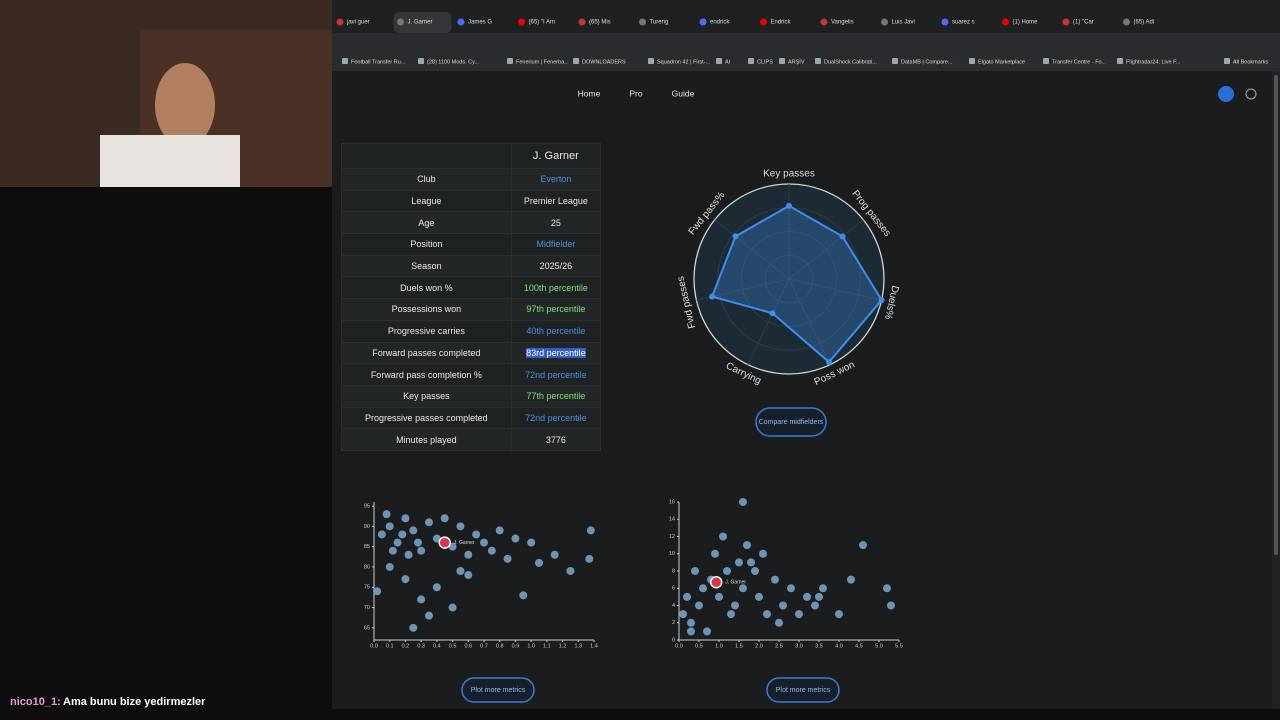 This screenshot has height=720, width=1280. Describe the element at coordinates (1083, 23) in the screenshot. I see `tab-title: (1) "Car` at that location.